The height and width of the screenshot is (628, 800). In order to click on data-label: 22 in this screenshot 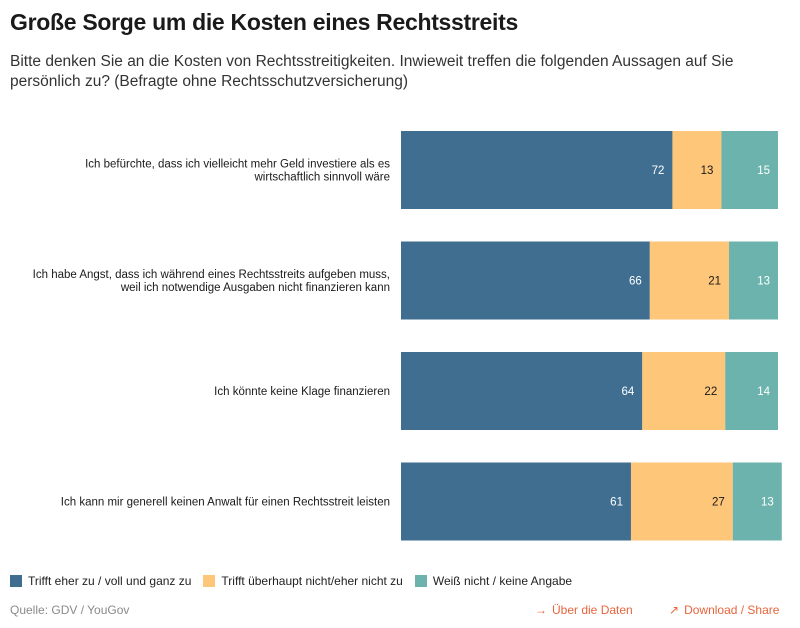, I will do `click(710, 392)`.